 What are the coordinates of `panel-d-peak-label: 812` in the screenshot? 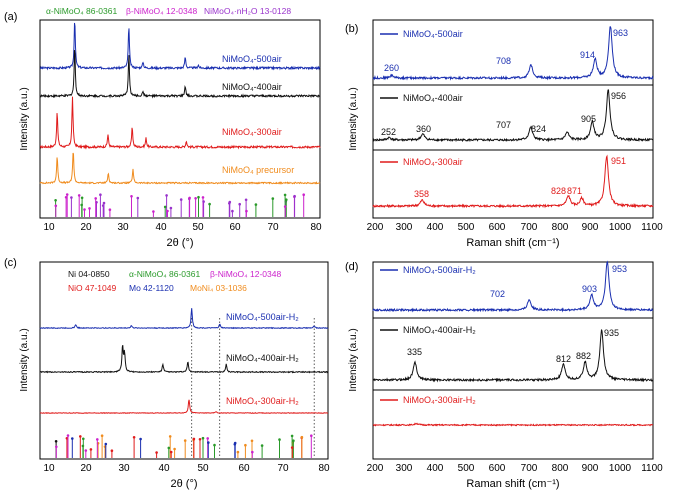 It's located at (563, 359).